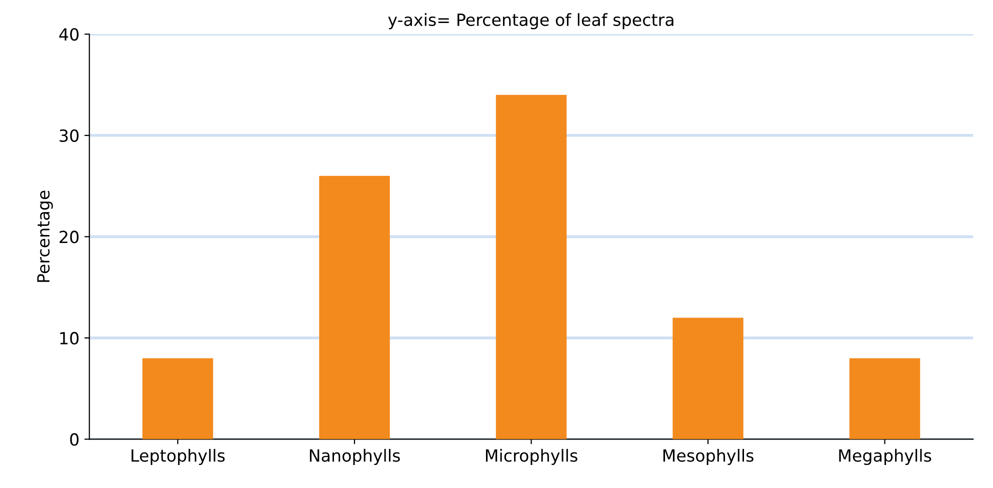  I want to click on x-tick-label: Leptophylls, so click(178, 457).